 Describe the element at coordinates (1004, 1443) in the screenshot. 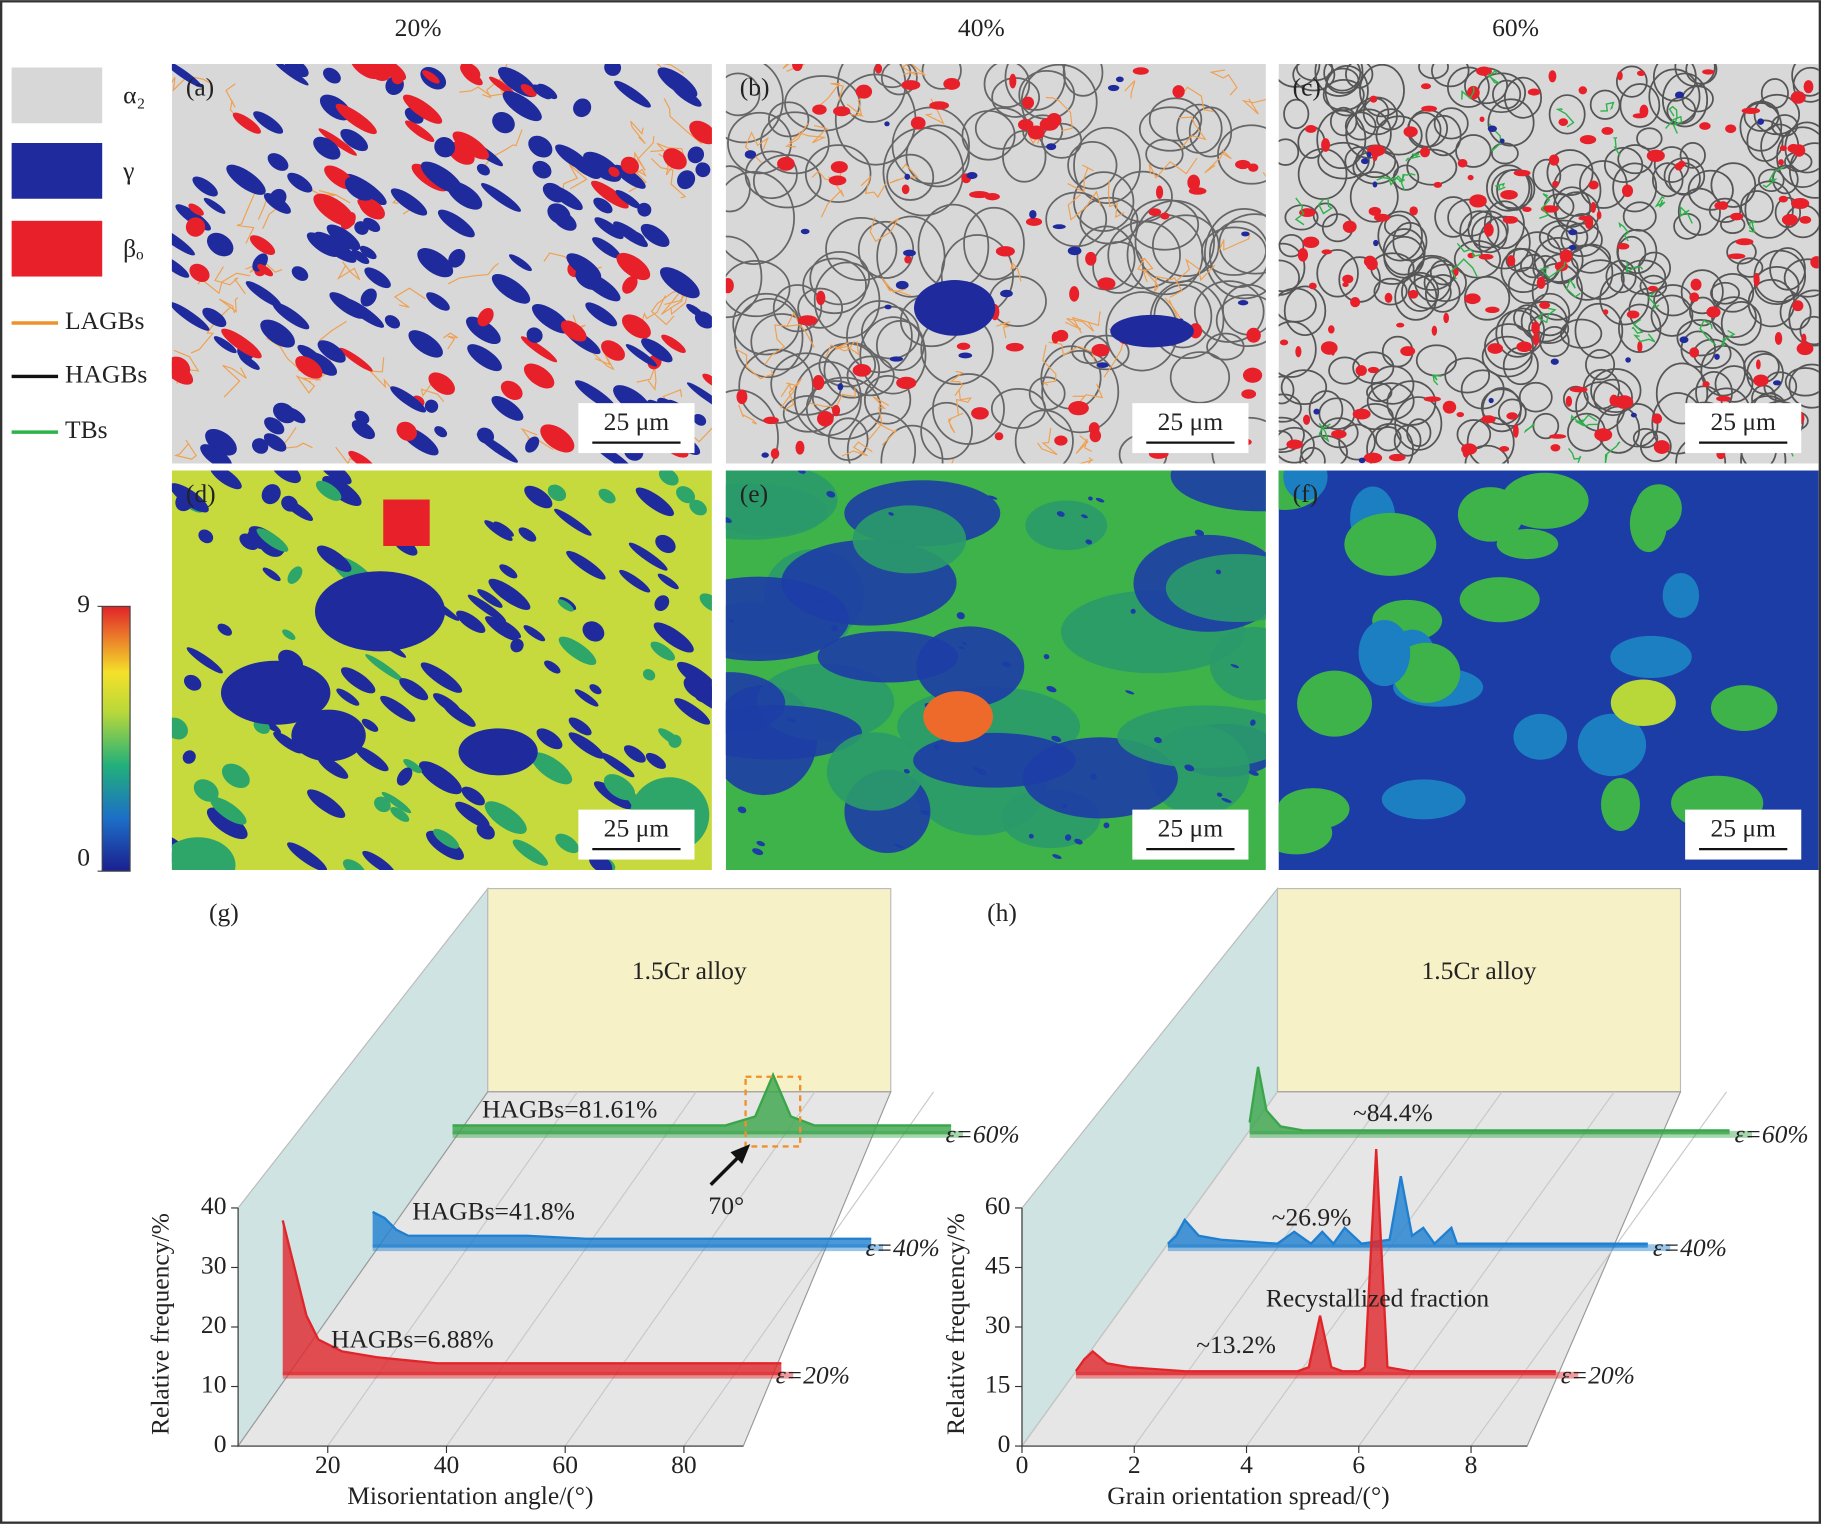

I see `y-tick-label: 0` at that location.